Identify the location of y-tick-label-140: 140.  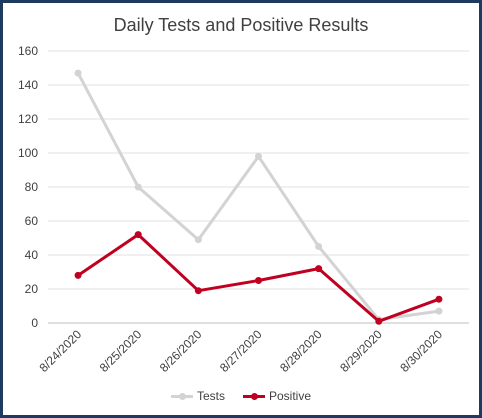
(28, 85).